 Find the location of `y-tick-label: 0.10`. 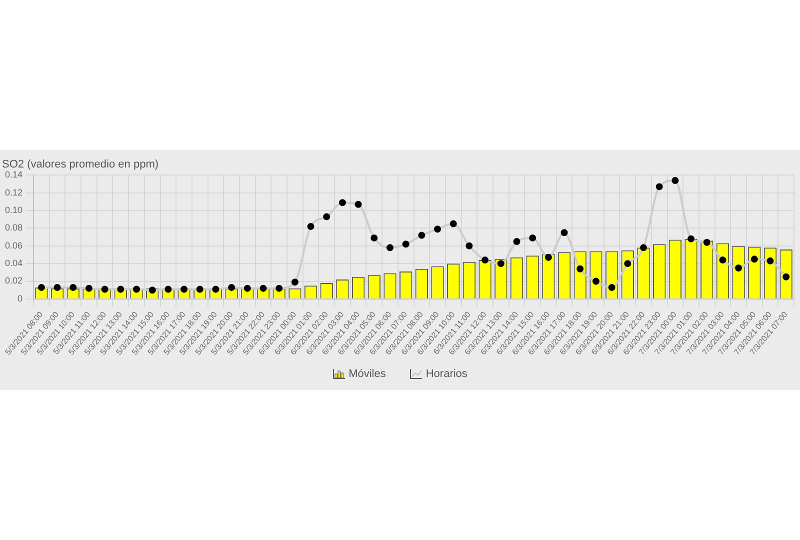

y-tick-label: 0.10 is located at coordinates (13, 210).